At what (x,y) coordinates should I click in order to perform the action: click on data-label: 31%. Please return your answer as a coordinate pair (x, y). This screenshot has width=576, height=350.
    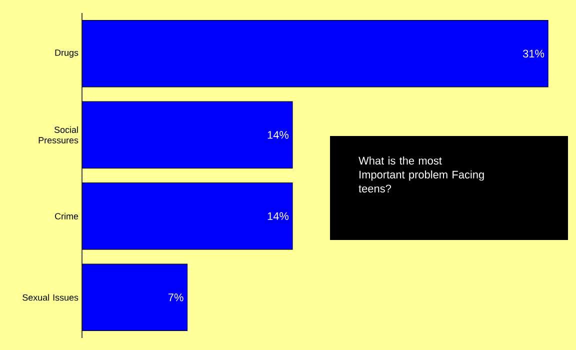
    Looking at the image, I should click on (533, 54).